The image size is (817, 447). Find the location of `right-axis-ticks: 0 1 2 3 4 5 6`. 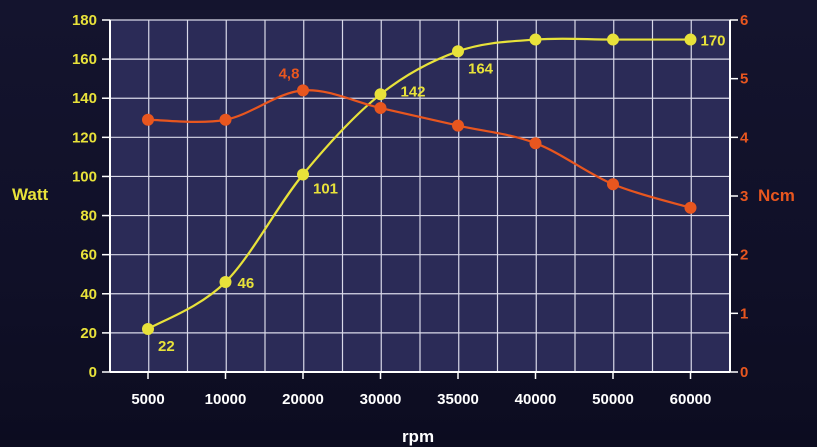

right-axis-ticks: 0 1 2 3 4 5 6 is located at coordinates (739, 196).